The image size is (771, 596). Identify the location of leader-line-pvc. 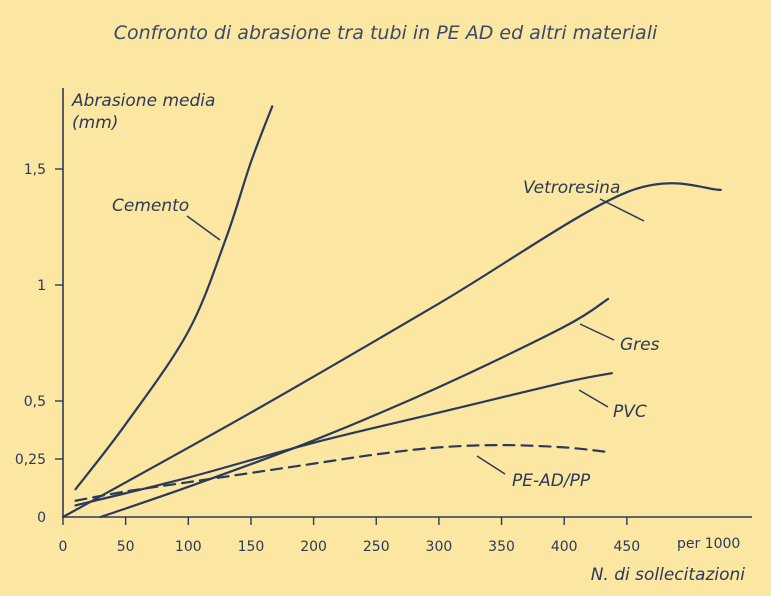
(593, 398).